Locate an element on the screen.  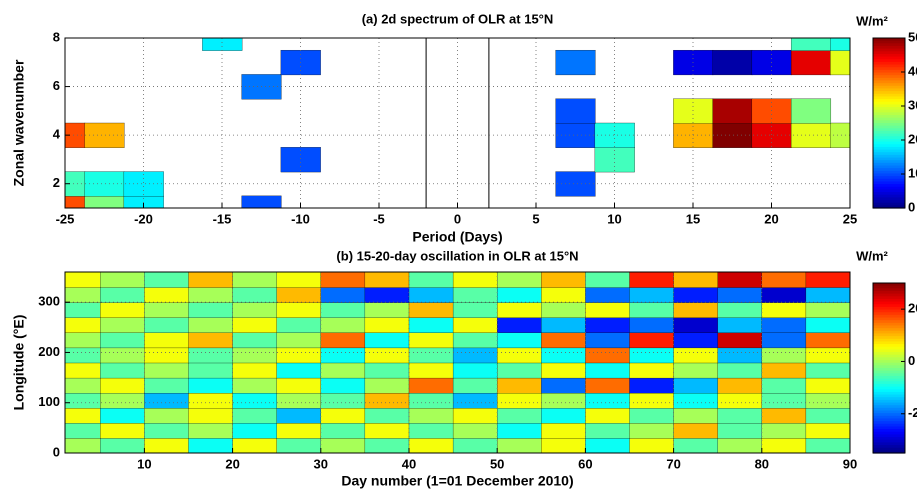
x-tick-label: 40 is located at coordinates (409, 463).